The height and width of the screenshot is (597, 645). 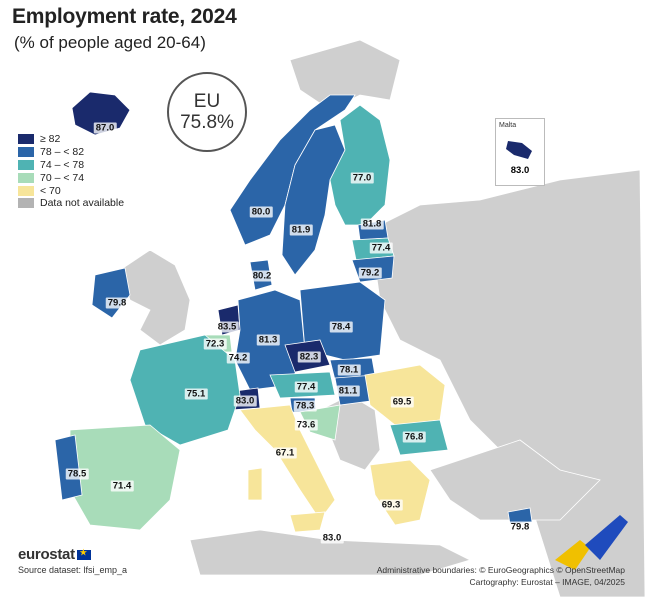 I want to click on malta-inset-title: Malta, so click(x=508, y=125).